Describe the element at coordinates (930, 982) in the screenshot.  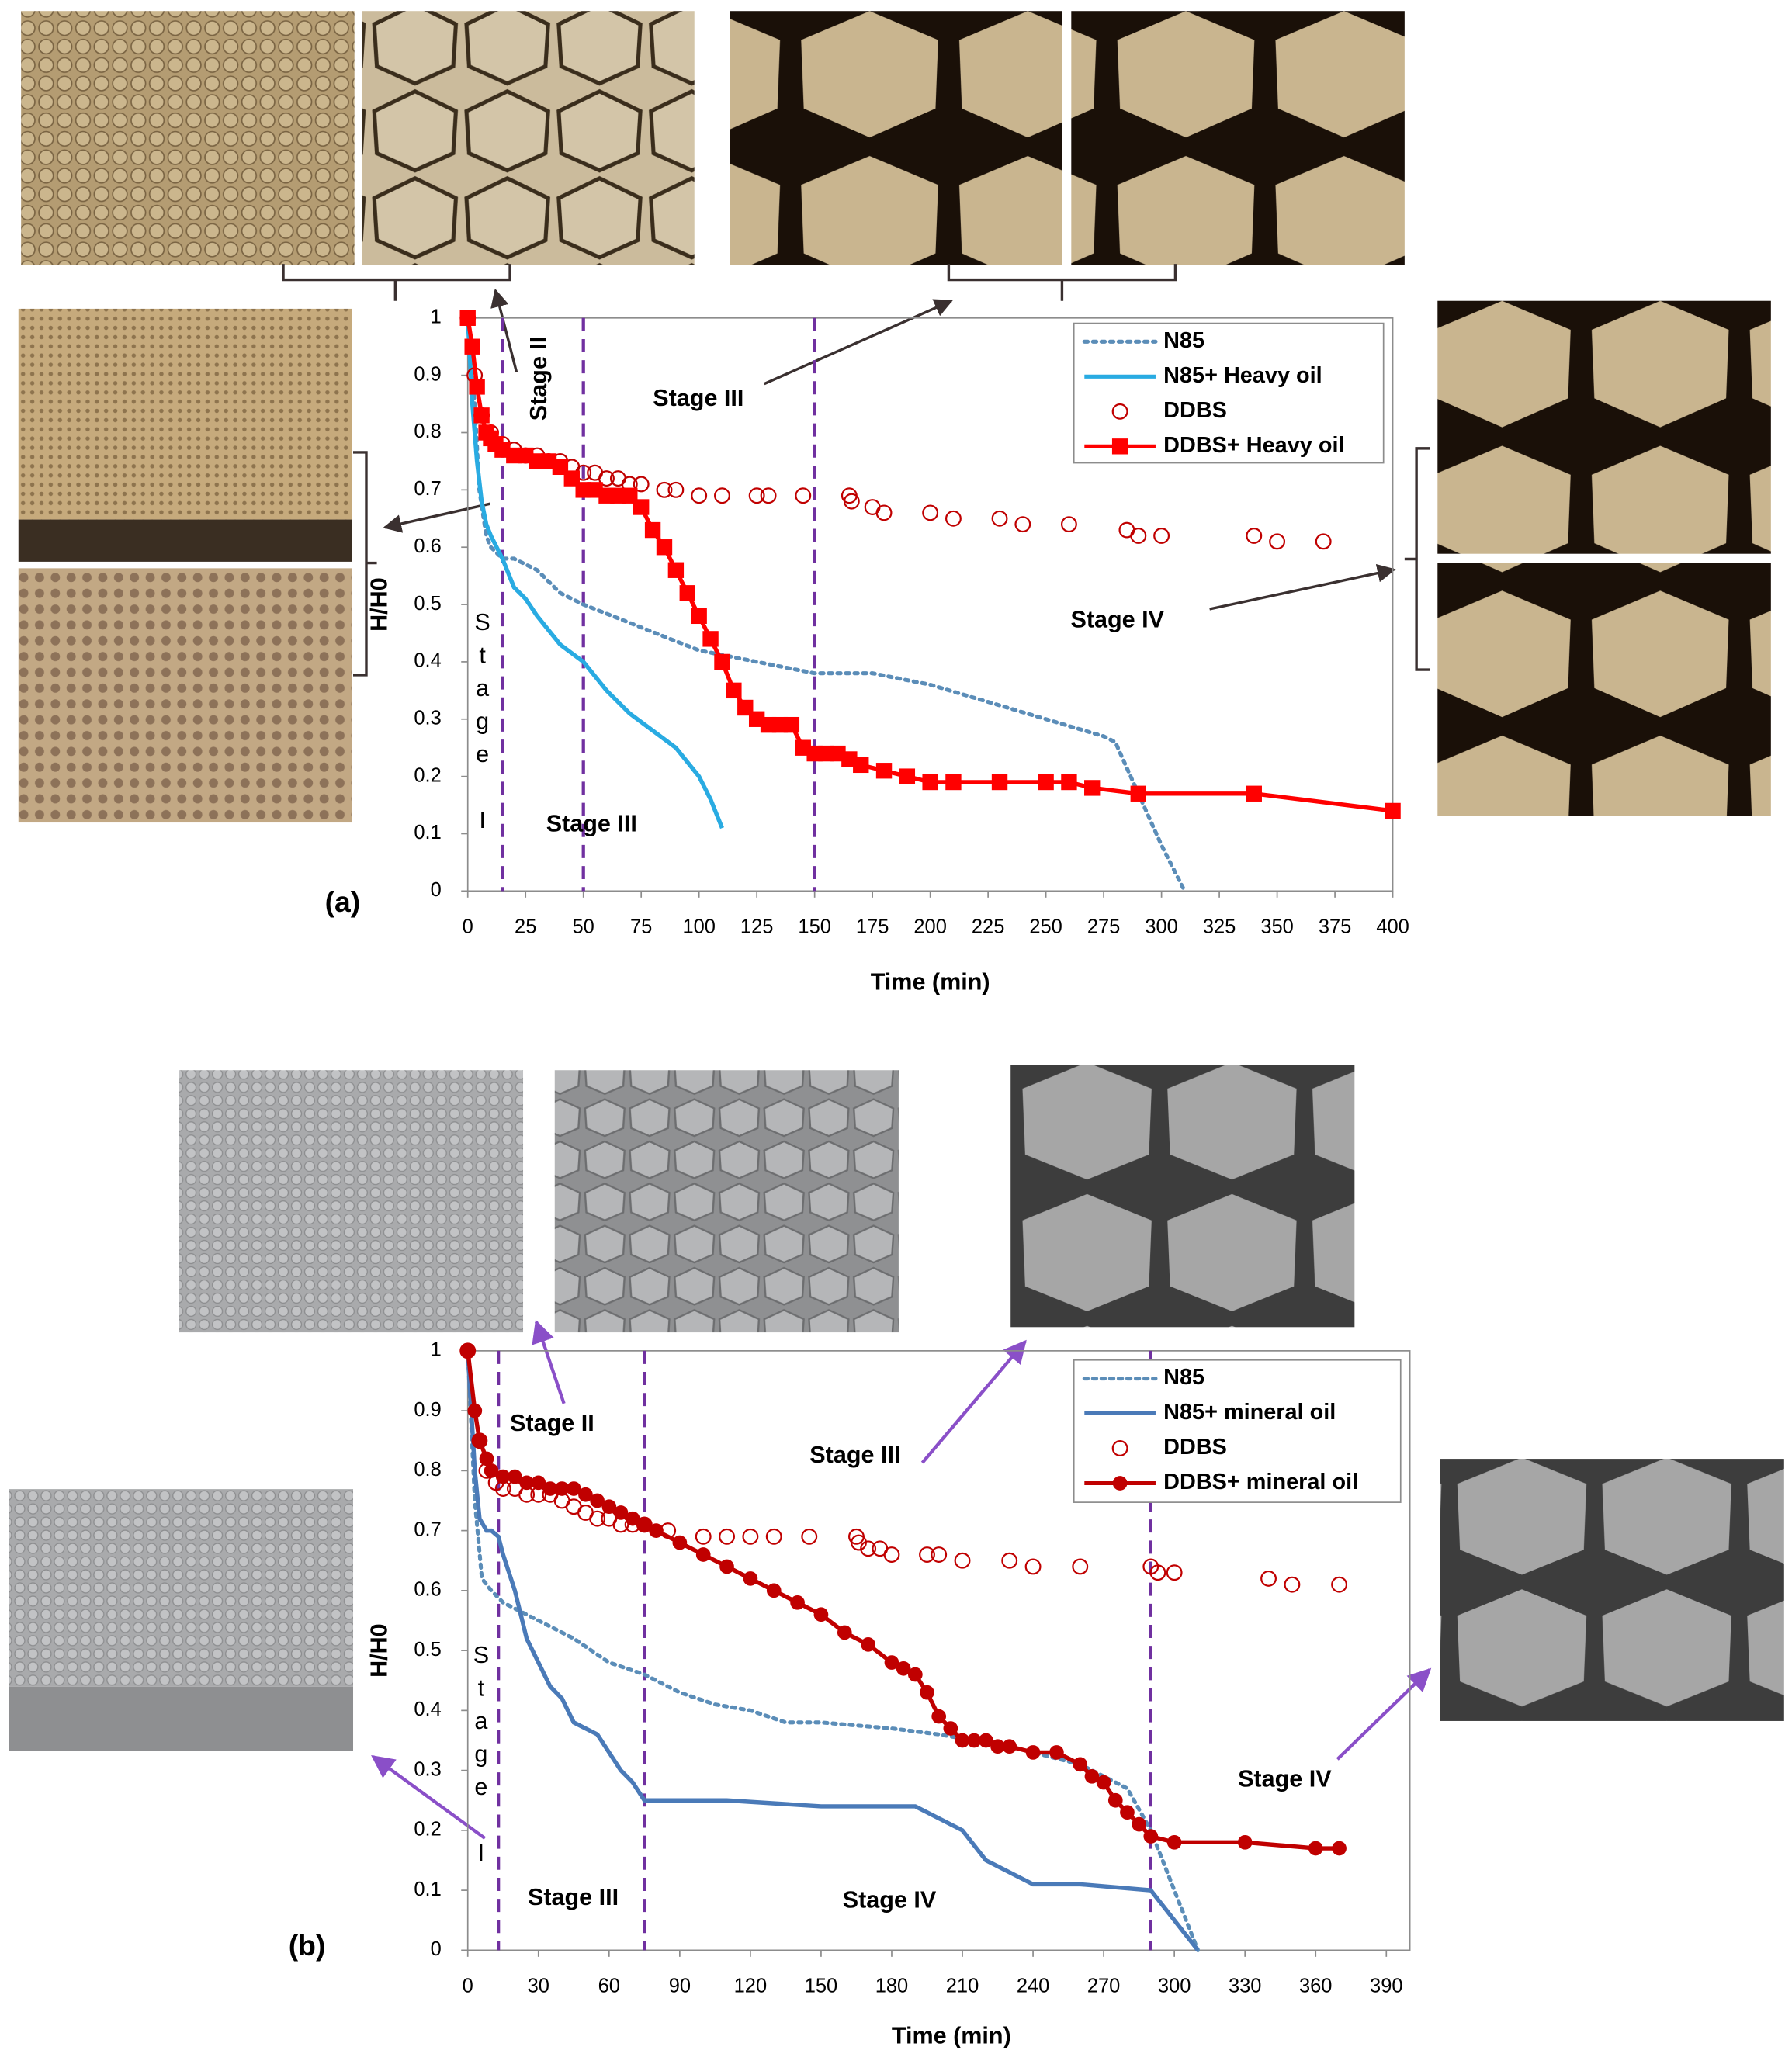
I see `x-axis-label: Time (min)` at that location.